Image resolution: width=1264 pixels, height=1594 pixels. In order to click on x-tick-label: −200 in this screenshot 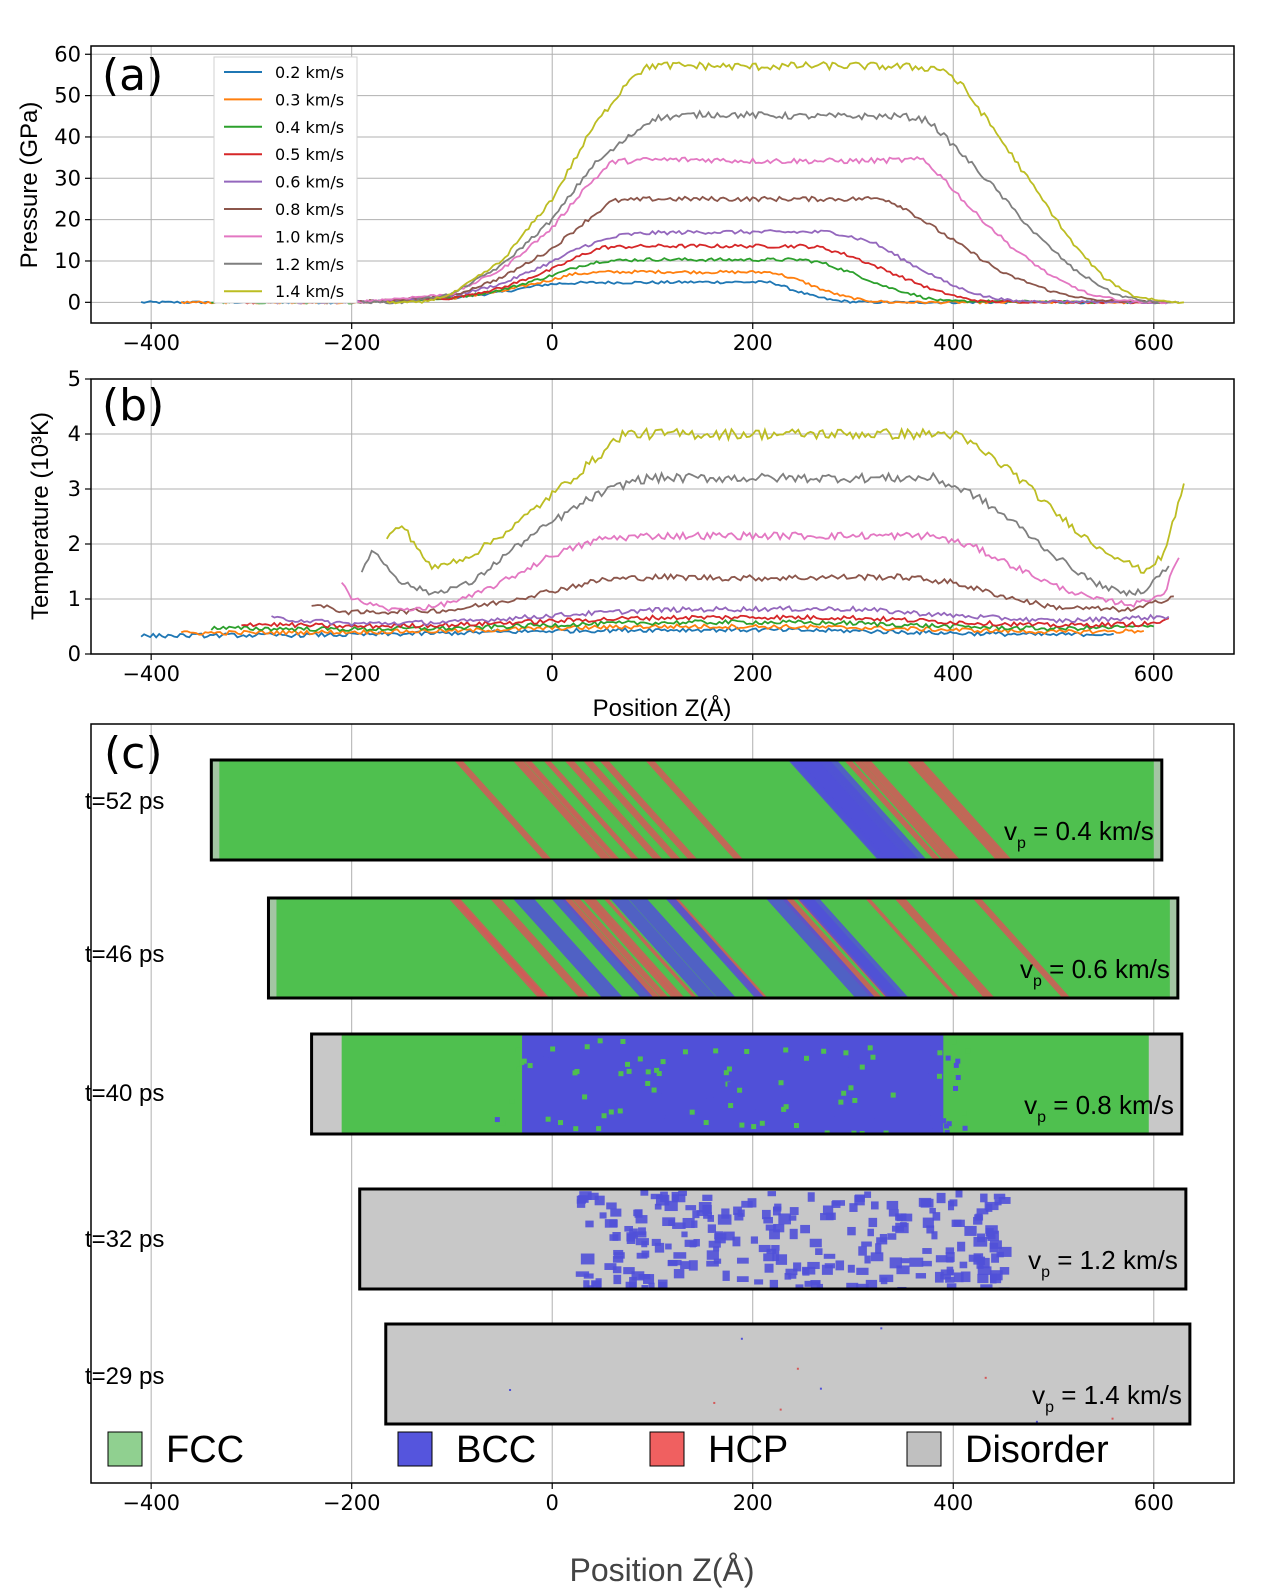, I will do `click(352, 674)`.